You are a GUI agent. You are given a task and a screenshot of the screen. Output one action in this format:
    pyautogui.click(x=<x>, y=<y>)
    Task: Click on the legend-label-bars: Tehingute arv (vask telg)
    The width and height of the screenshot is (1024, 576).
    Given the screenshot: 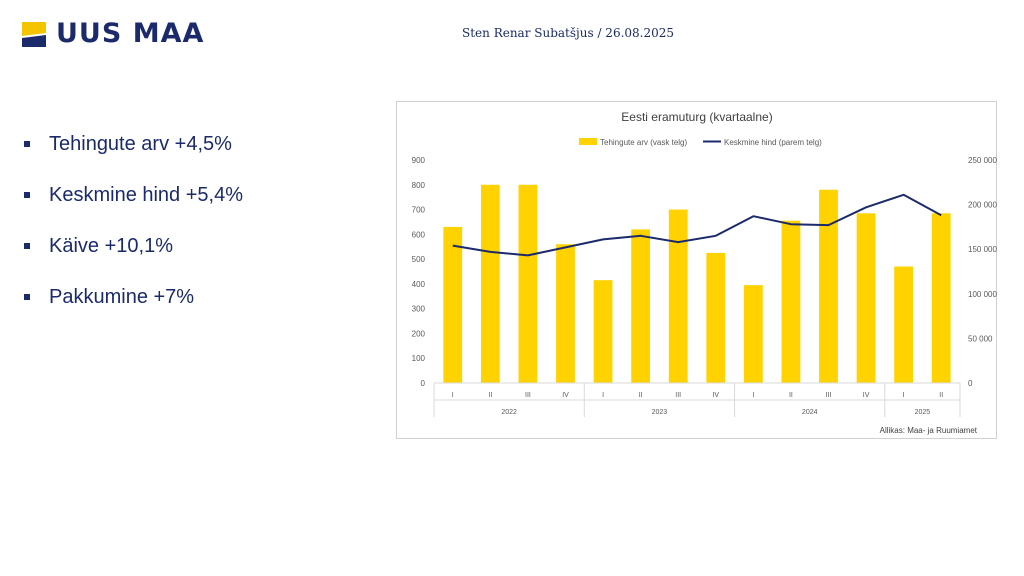 What is the action you would take?
    pyautogui.click(x=643, y=142)
    